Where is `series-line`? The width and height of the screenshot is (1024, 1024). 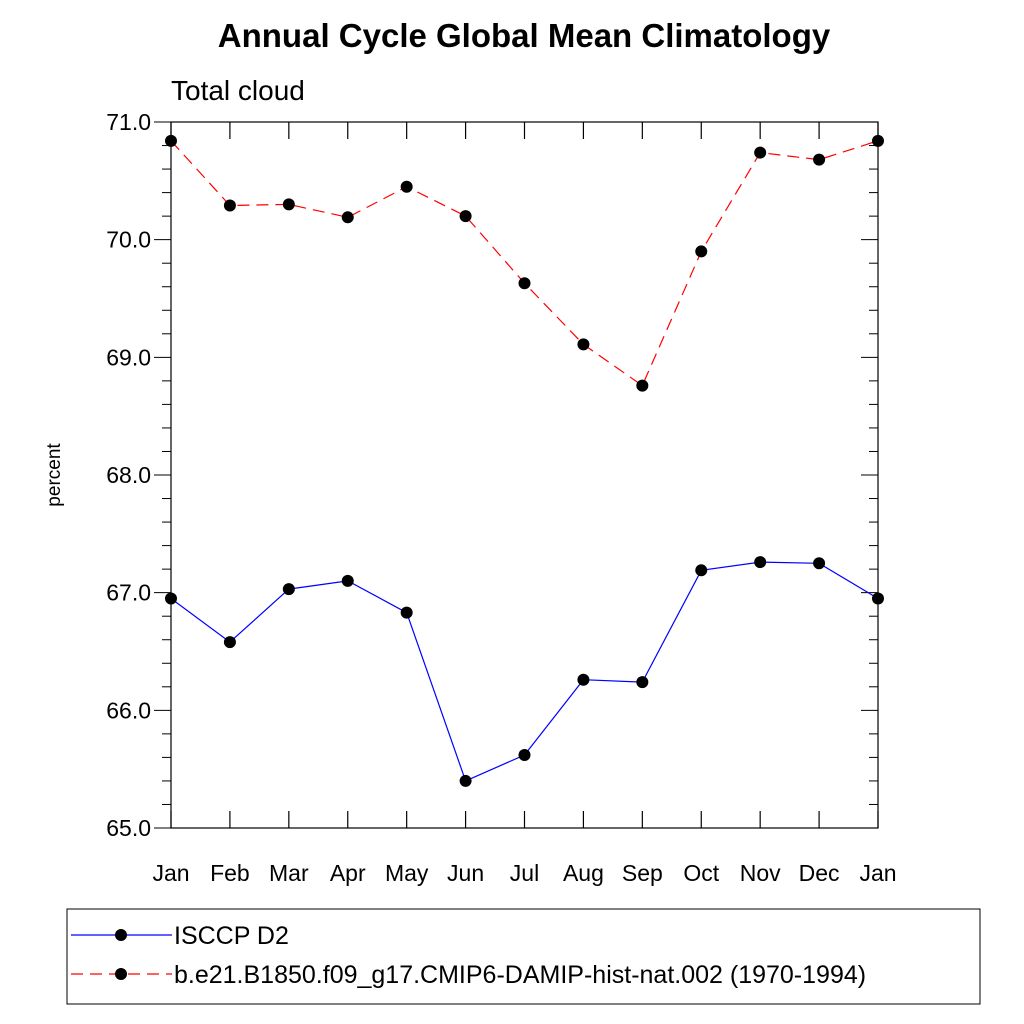
series-line is located at coordinates (524, 671).